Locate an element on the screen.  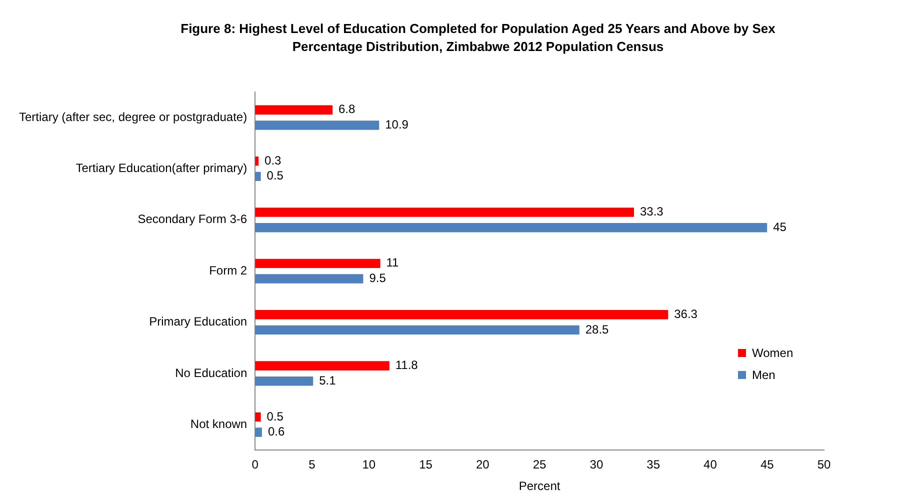
x-tick-label: 45 is located at coordinates (767, 465).